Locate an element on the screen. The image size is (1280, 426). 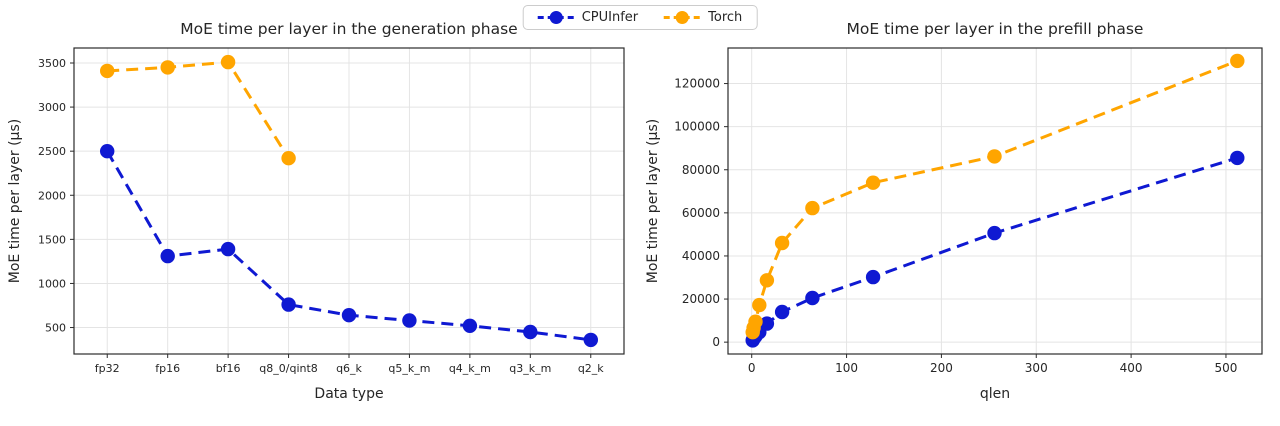
svg-text: q5_k_m is located at coordinates (409, 368).